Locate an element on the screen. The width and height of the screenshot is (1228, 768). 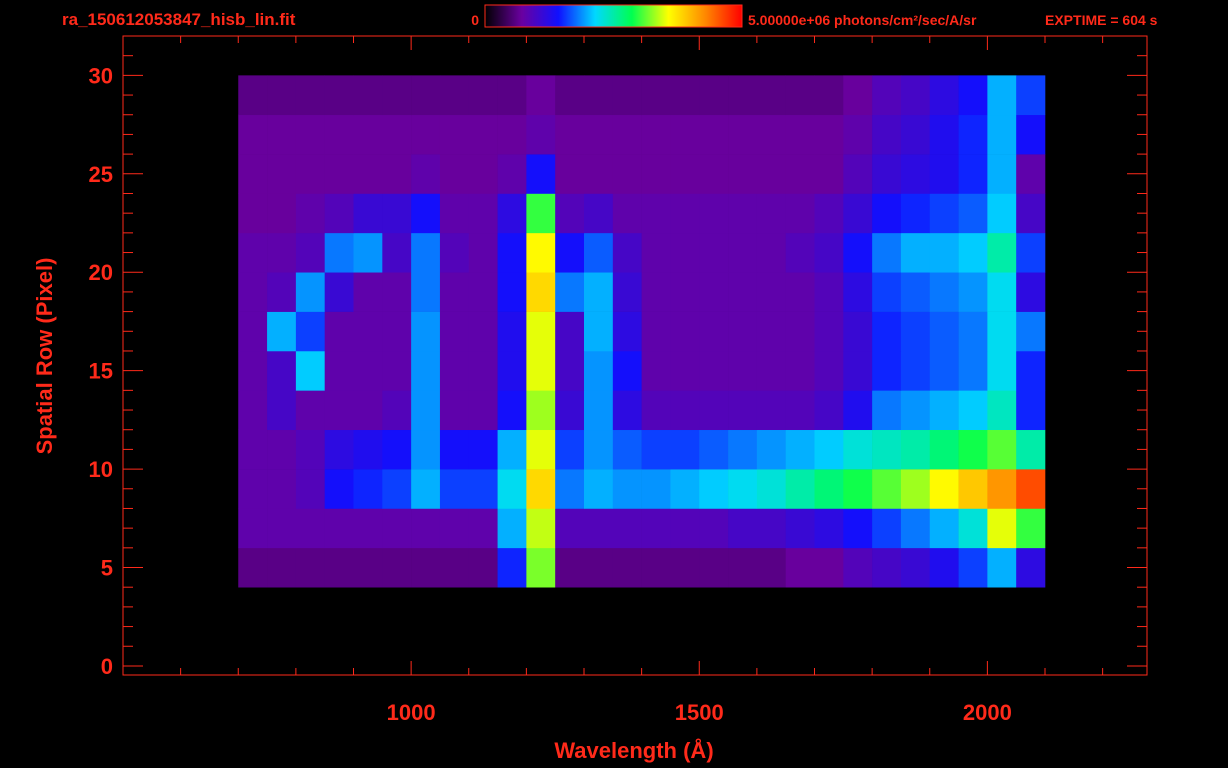
y-tick-label: 25 is located at coordinates (101, 174).